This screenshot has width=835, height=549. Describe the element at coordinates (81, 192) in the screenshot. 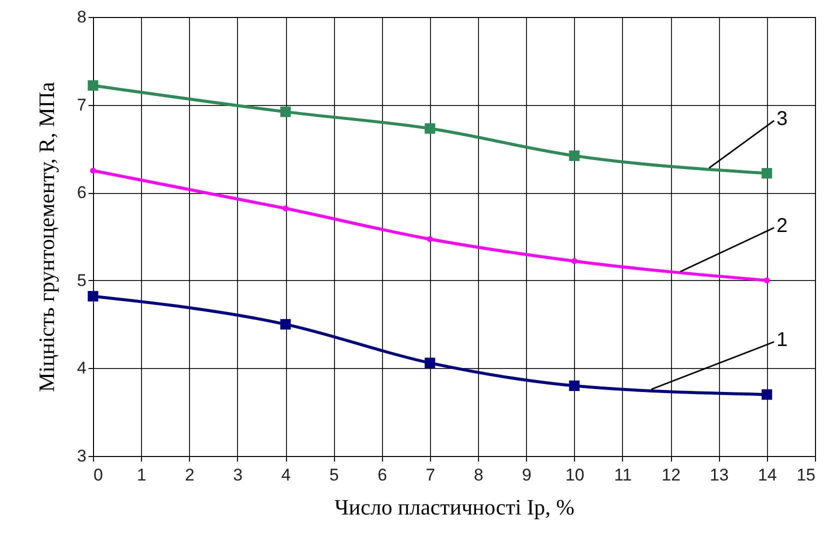

I see `y-tick-label: 6` at that location.